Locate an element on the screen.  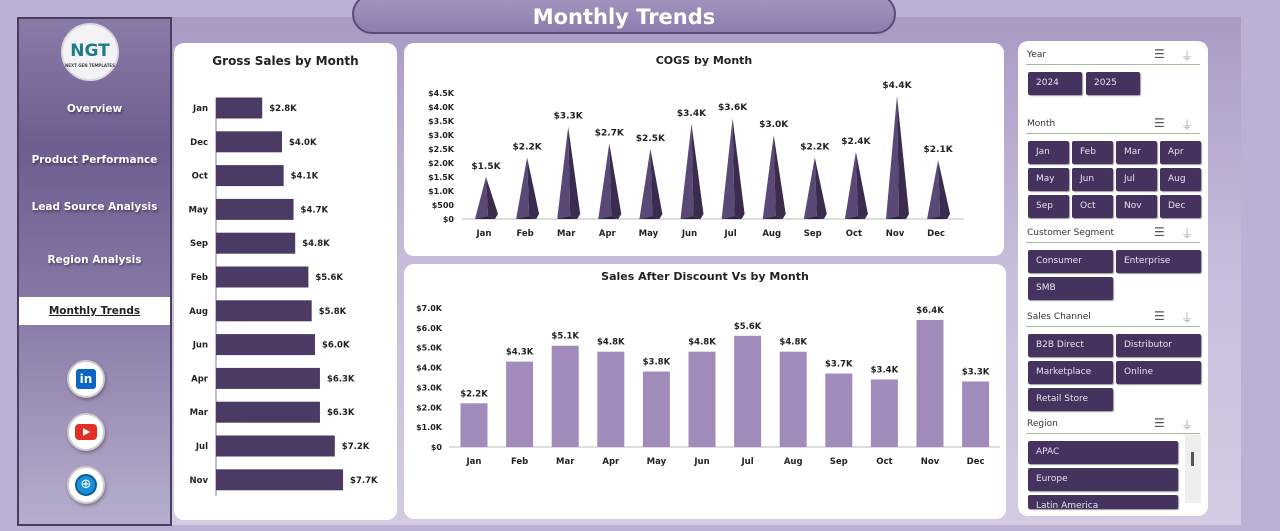
slicer-item: APAC is located at coordinates (1103, 452).